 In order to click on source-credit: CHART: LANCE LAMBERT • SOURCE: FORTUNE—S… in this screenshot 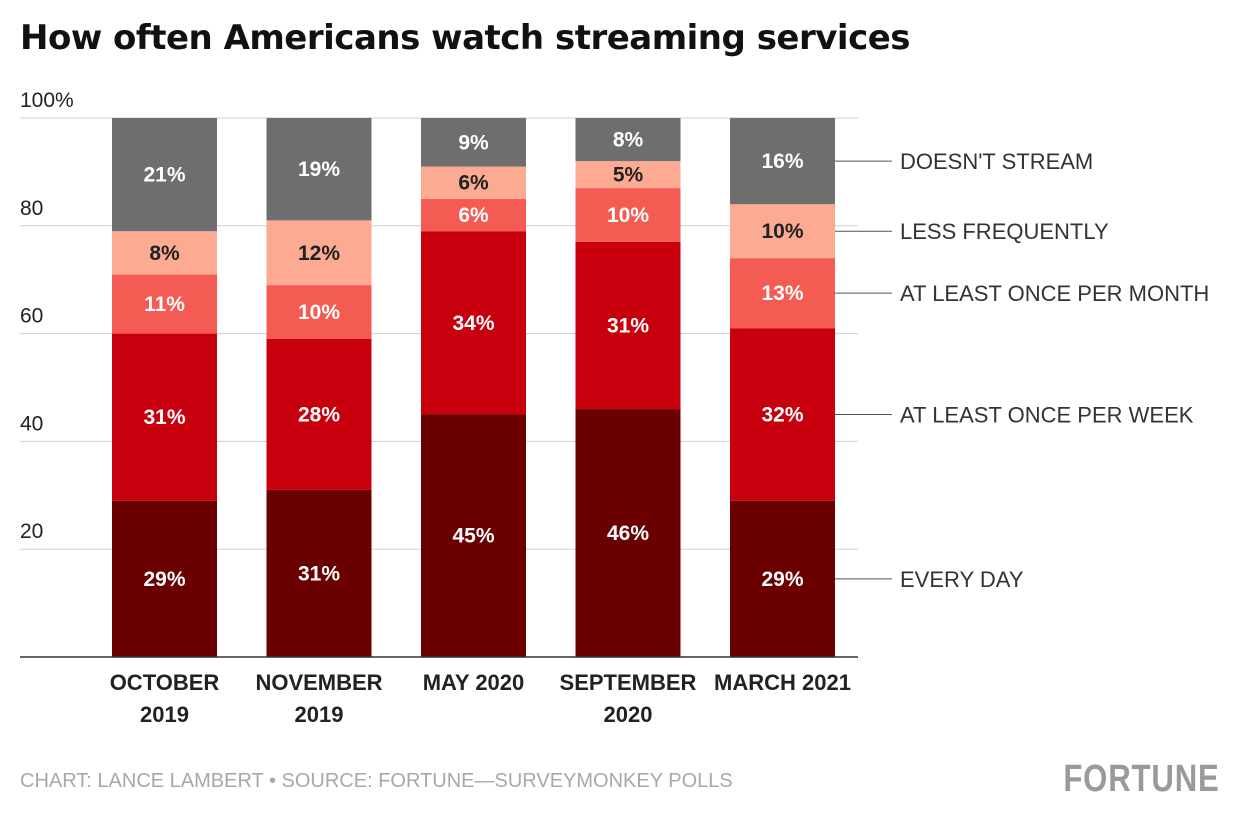, I will do `click(376, 781)`.